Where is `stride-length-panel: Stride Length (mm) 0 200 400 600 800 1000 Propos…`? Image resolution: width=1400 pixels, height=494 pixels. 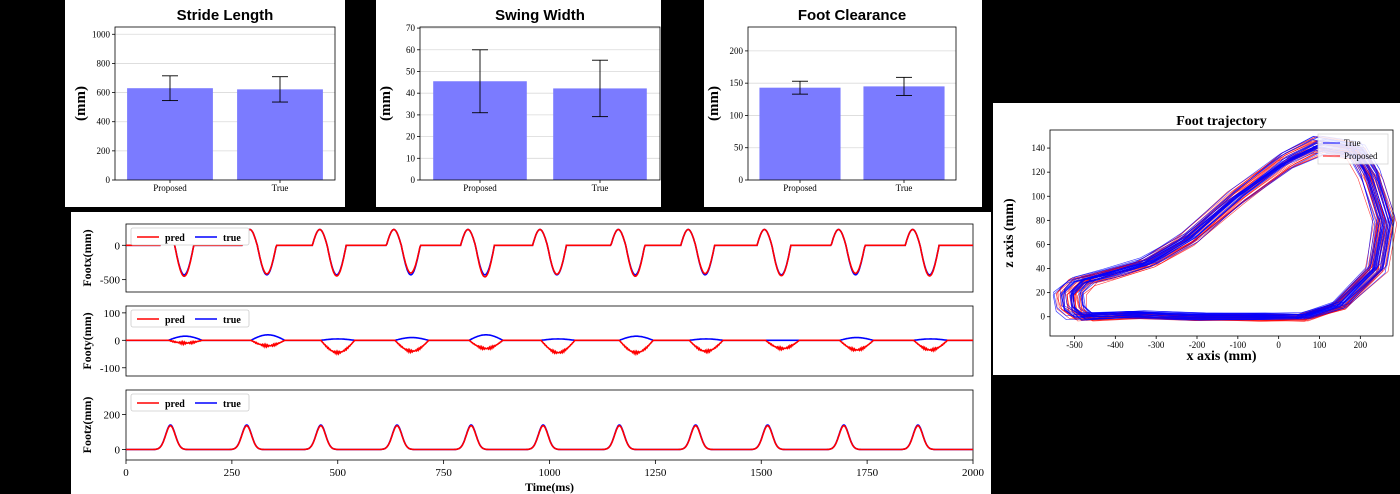 stride-length-panel: Stride Length (mm) 0 200 400 600 800 1000 Propos… is located at coordinates (205, 103).